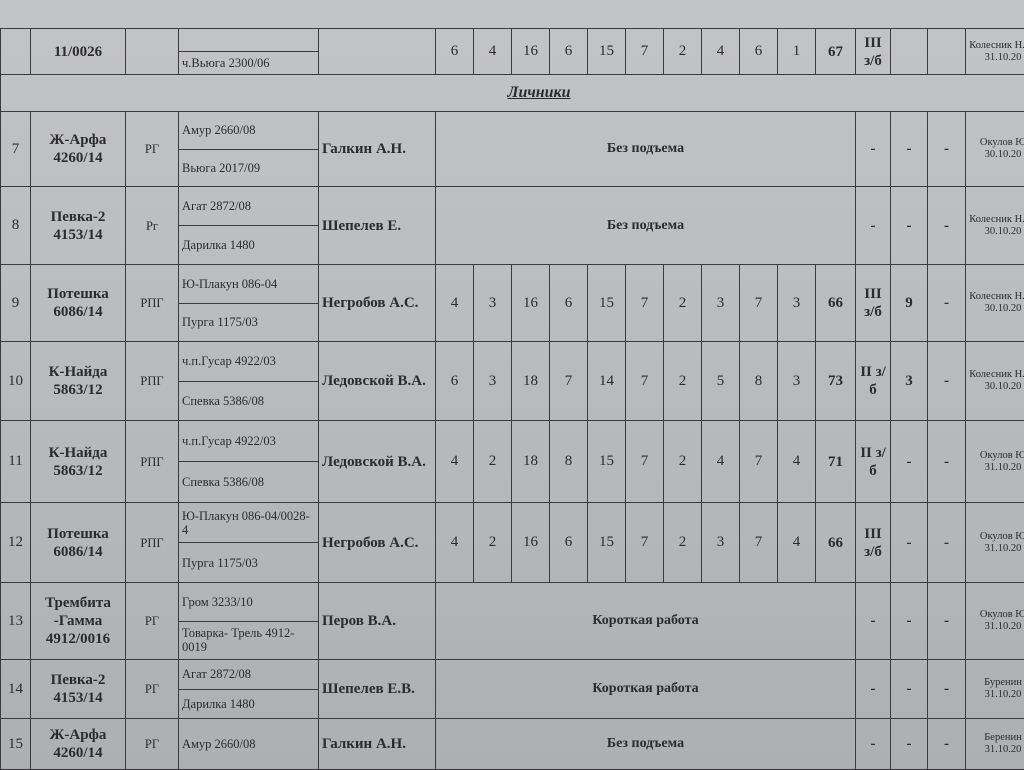 Image resolution: width=1024 pixels, height=770 pixels. What do you see at coordinates (249, 284) in the screenshot?
I see `parent-sire: Ю-Плакун 086-04` at bounding box center [249, 284].